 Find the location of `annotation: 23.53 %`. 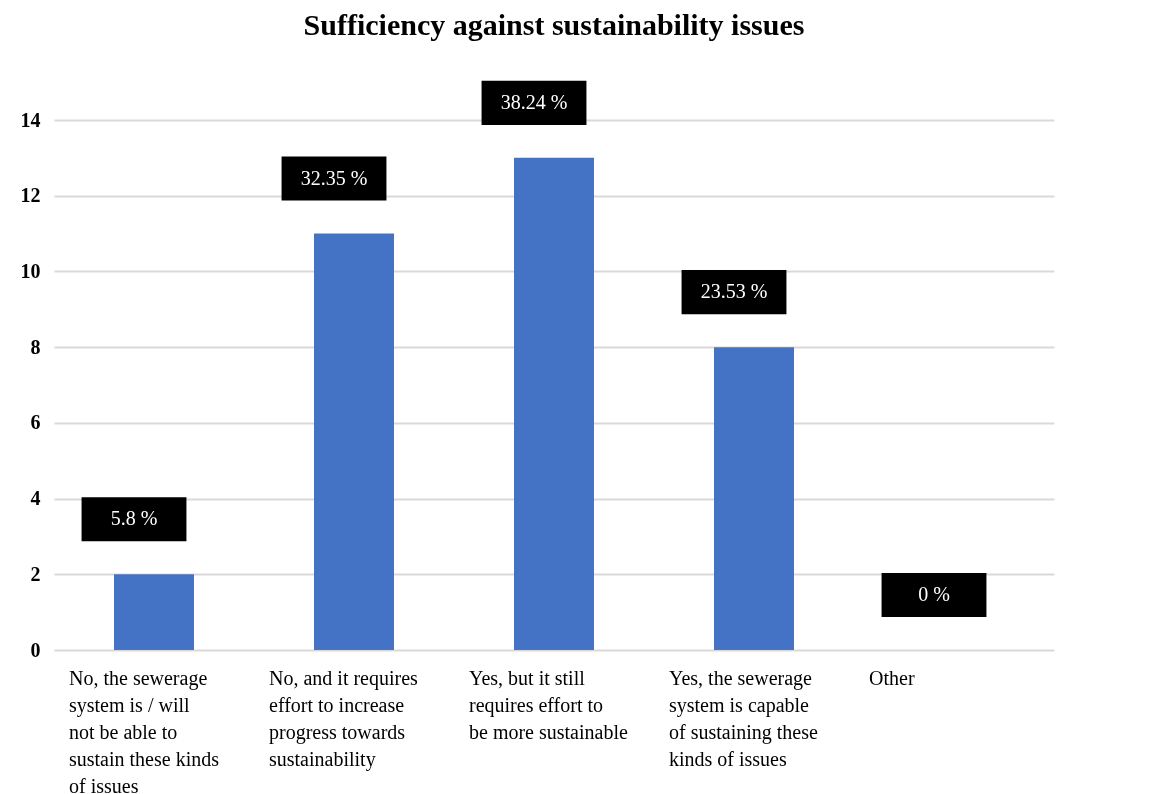

annotation: 23.53 % is located at coordinates (734, 291).